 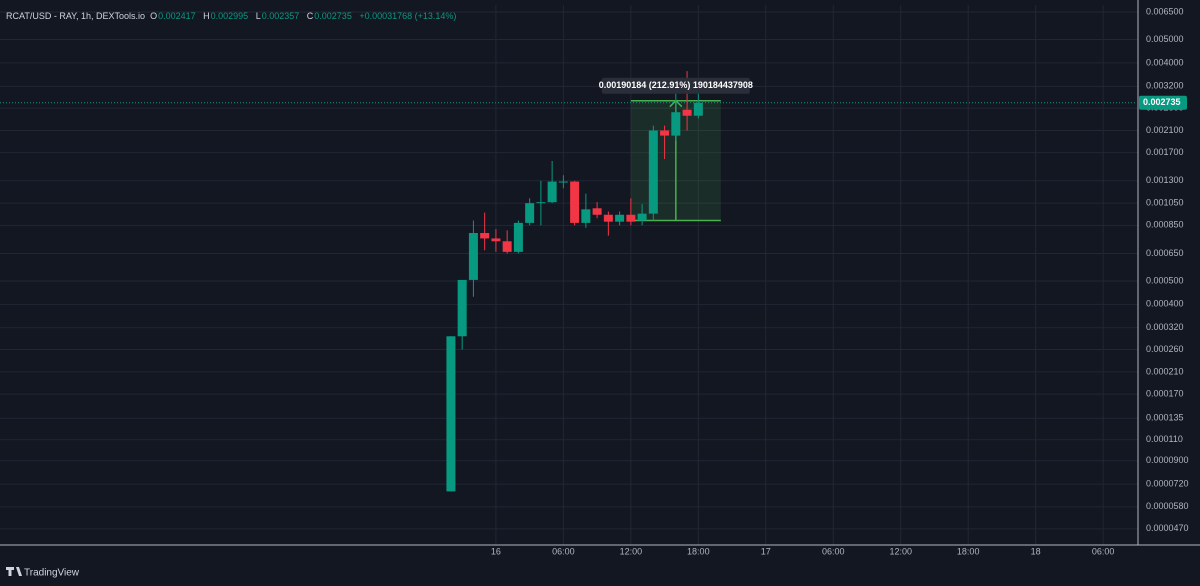 I want to click on value: 0.002417, so click(x=177, y=16).